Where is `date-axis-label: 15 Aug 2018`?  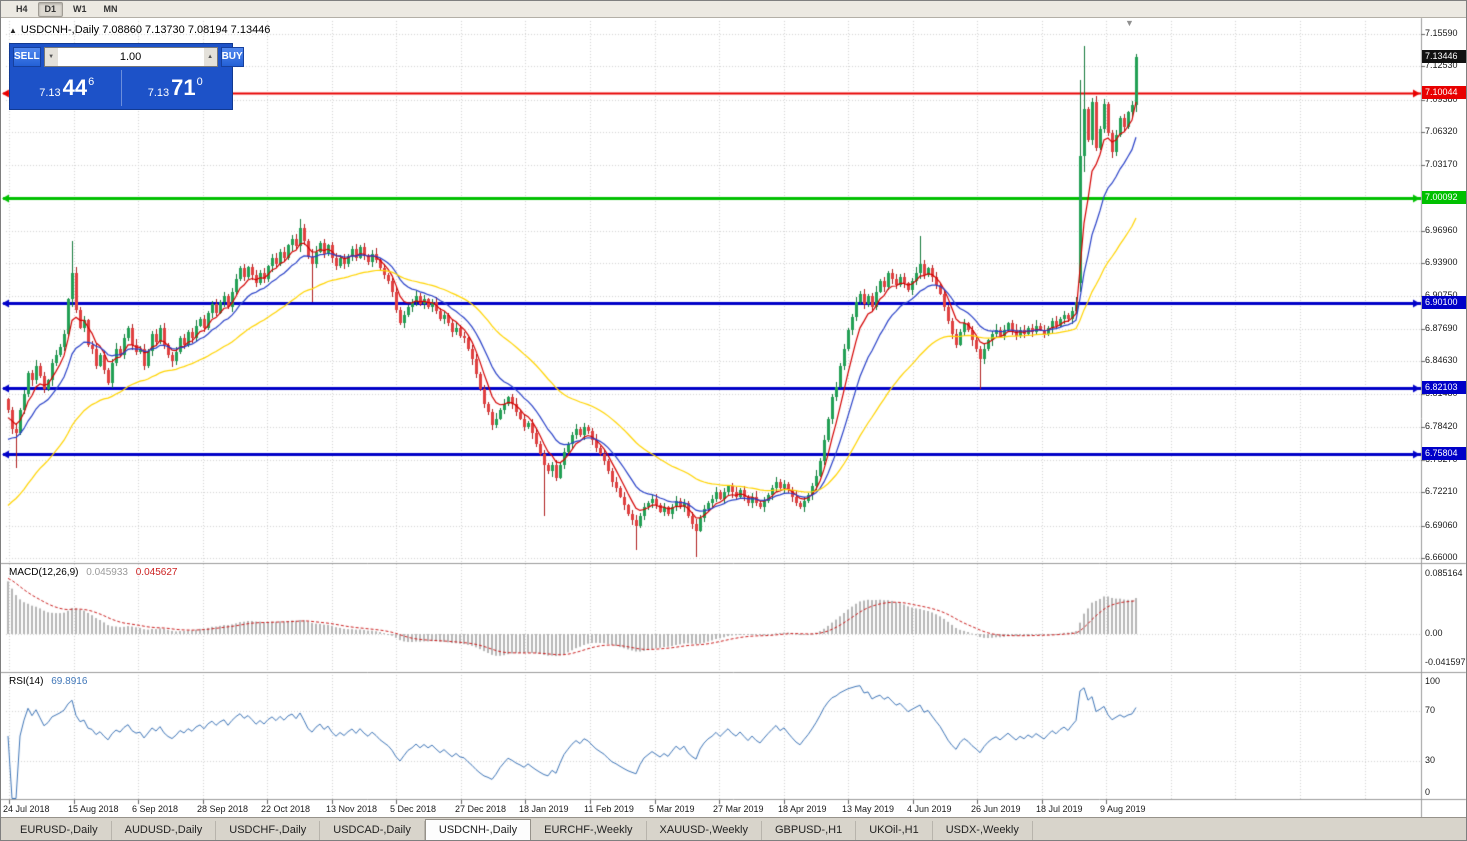 date-axis-label: 15 Aug 2018 is located at coordinates (93, 809).